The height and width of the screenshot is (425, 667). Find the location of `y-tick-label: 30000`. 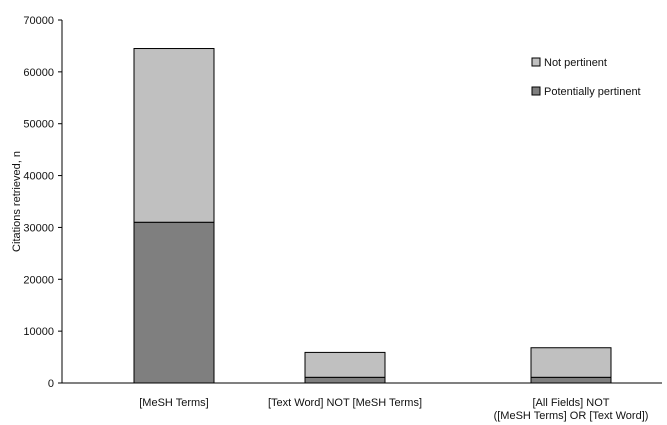

y-tick-label: 30000 is located at coordinates (38, 228).